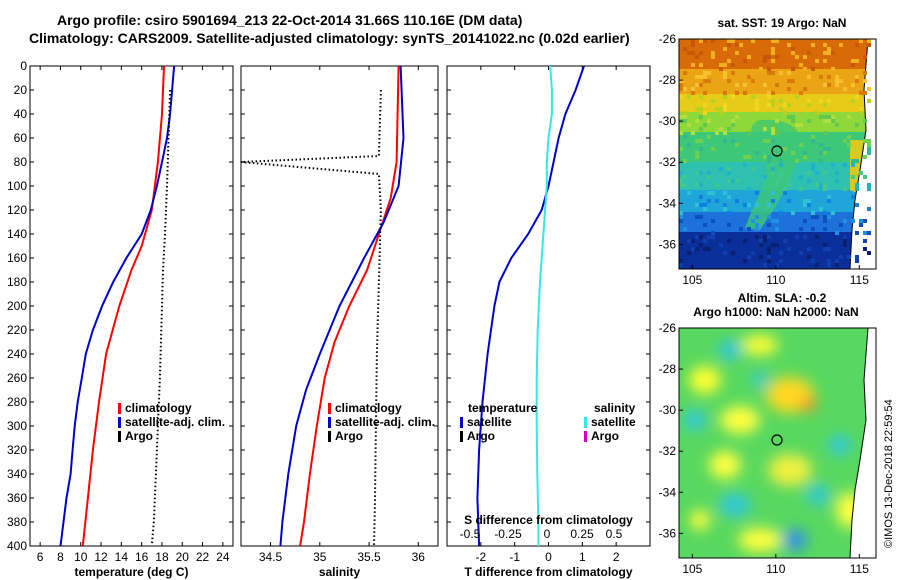 This screenshot has width=900, height=580. Describe the element at coordinates (548, 557) in the screenshot. I see `diff-xtick-label: 0` at that location.